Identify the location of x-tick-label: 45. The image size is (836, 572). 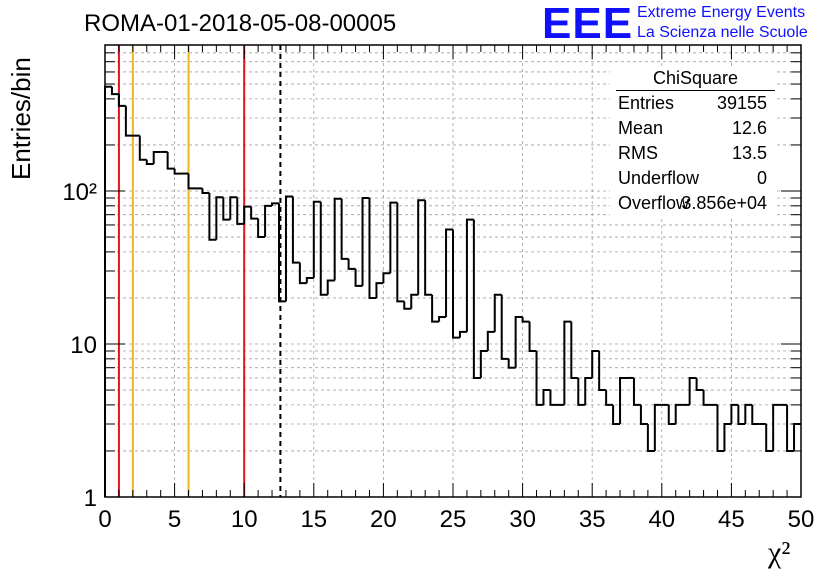
(731, 519).